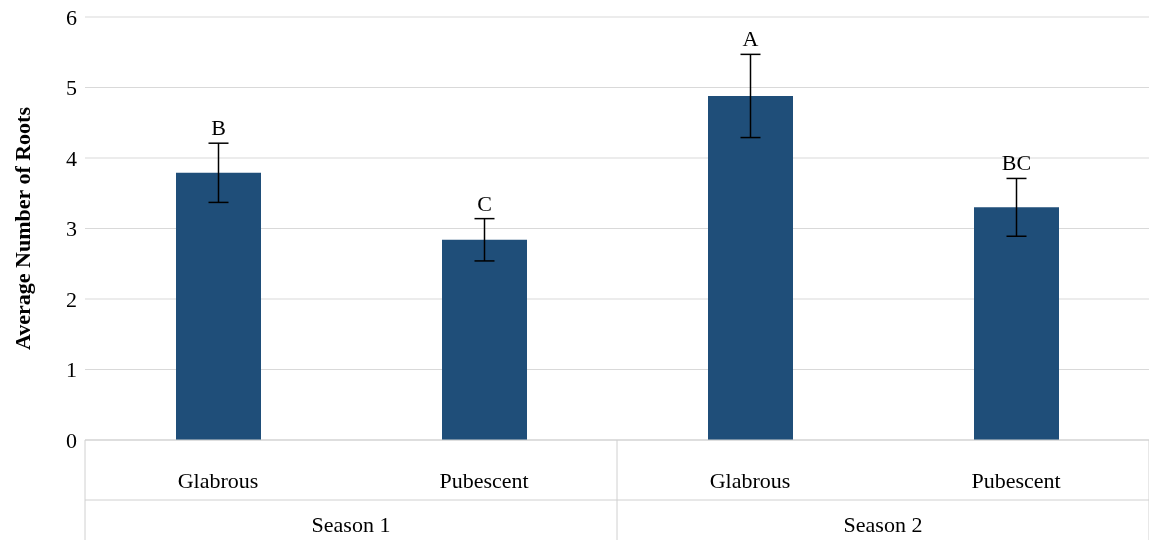  Describe the element at coordinates (218, 128) in the screenshot. I see `annotation: B` at that location.